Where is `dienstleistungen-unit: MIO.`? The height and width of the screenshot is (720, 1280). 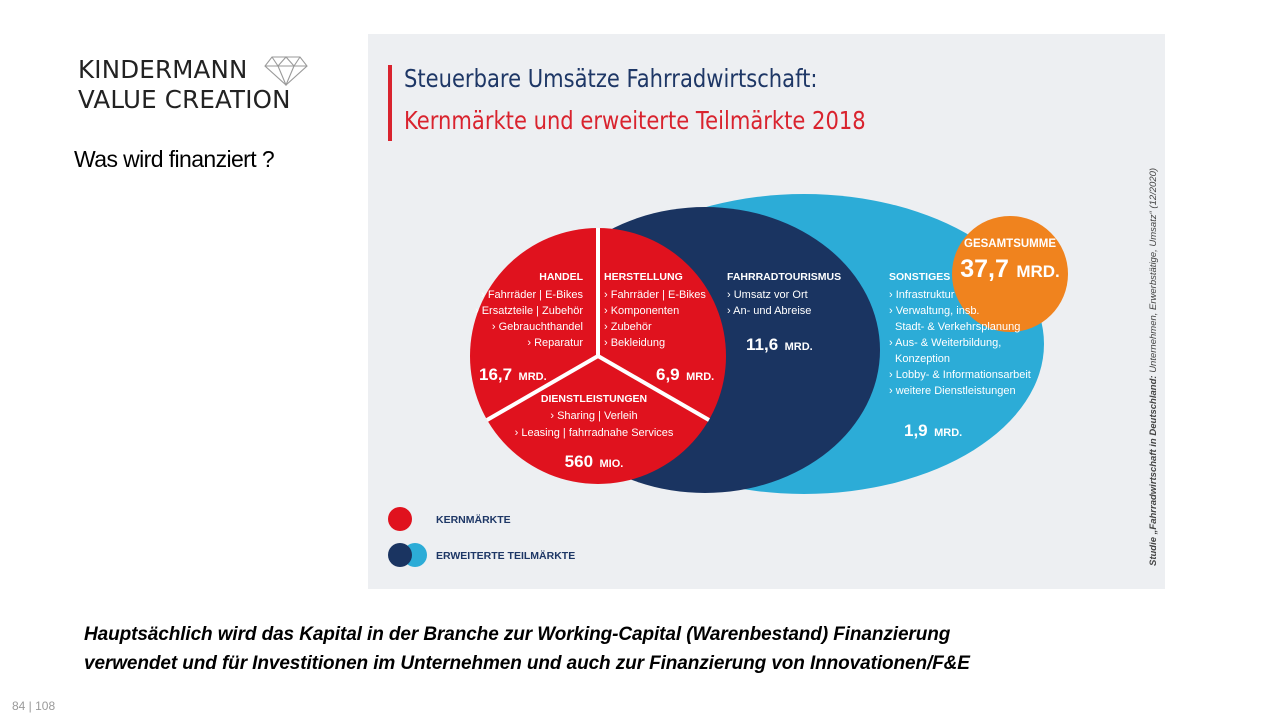 dienstleistungen-unit: MIO. is located at coordinates (611, 464).